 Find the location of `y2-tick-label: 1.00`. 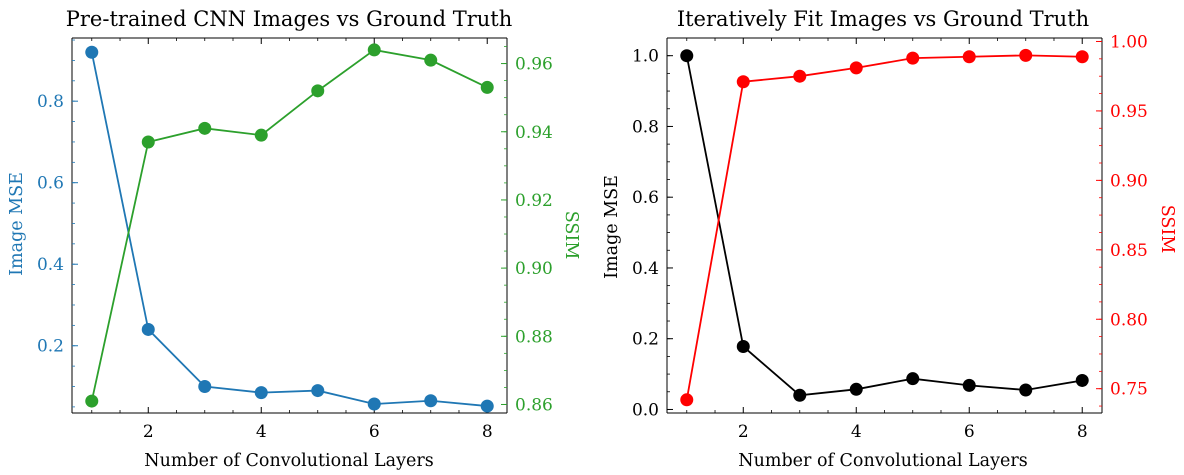

y2-tick-label: 1.00 is located at coordinates (1129, 42).